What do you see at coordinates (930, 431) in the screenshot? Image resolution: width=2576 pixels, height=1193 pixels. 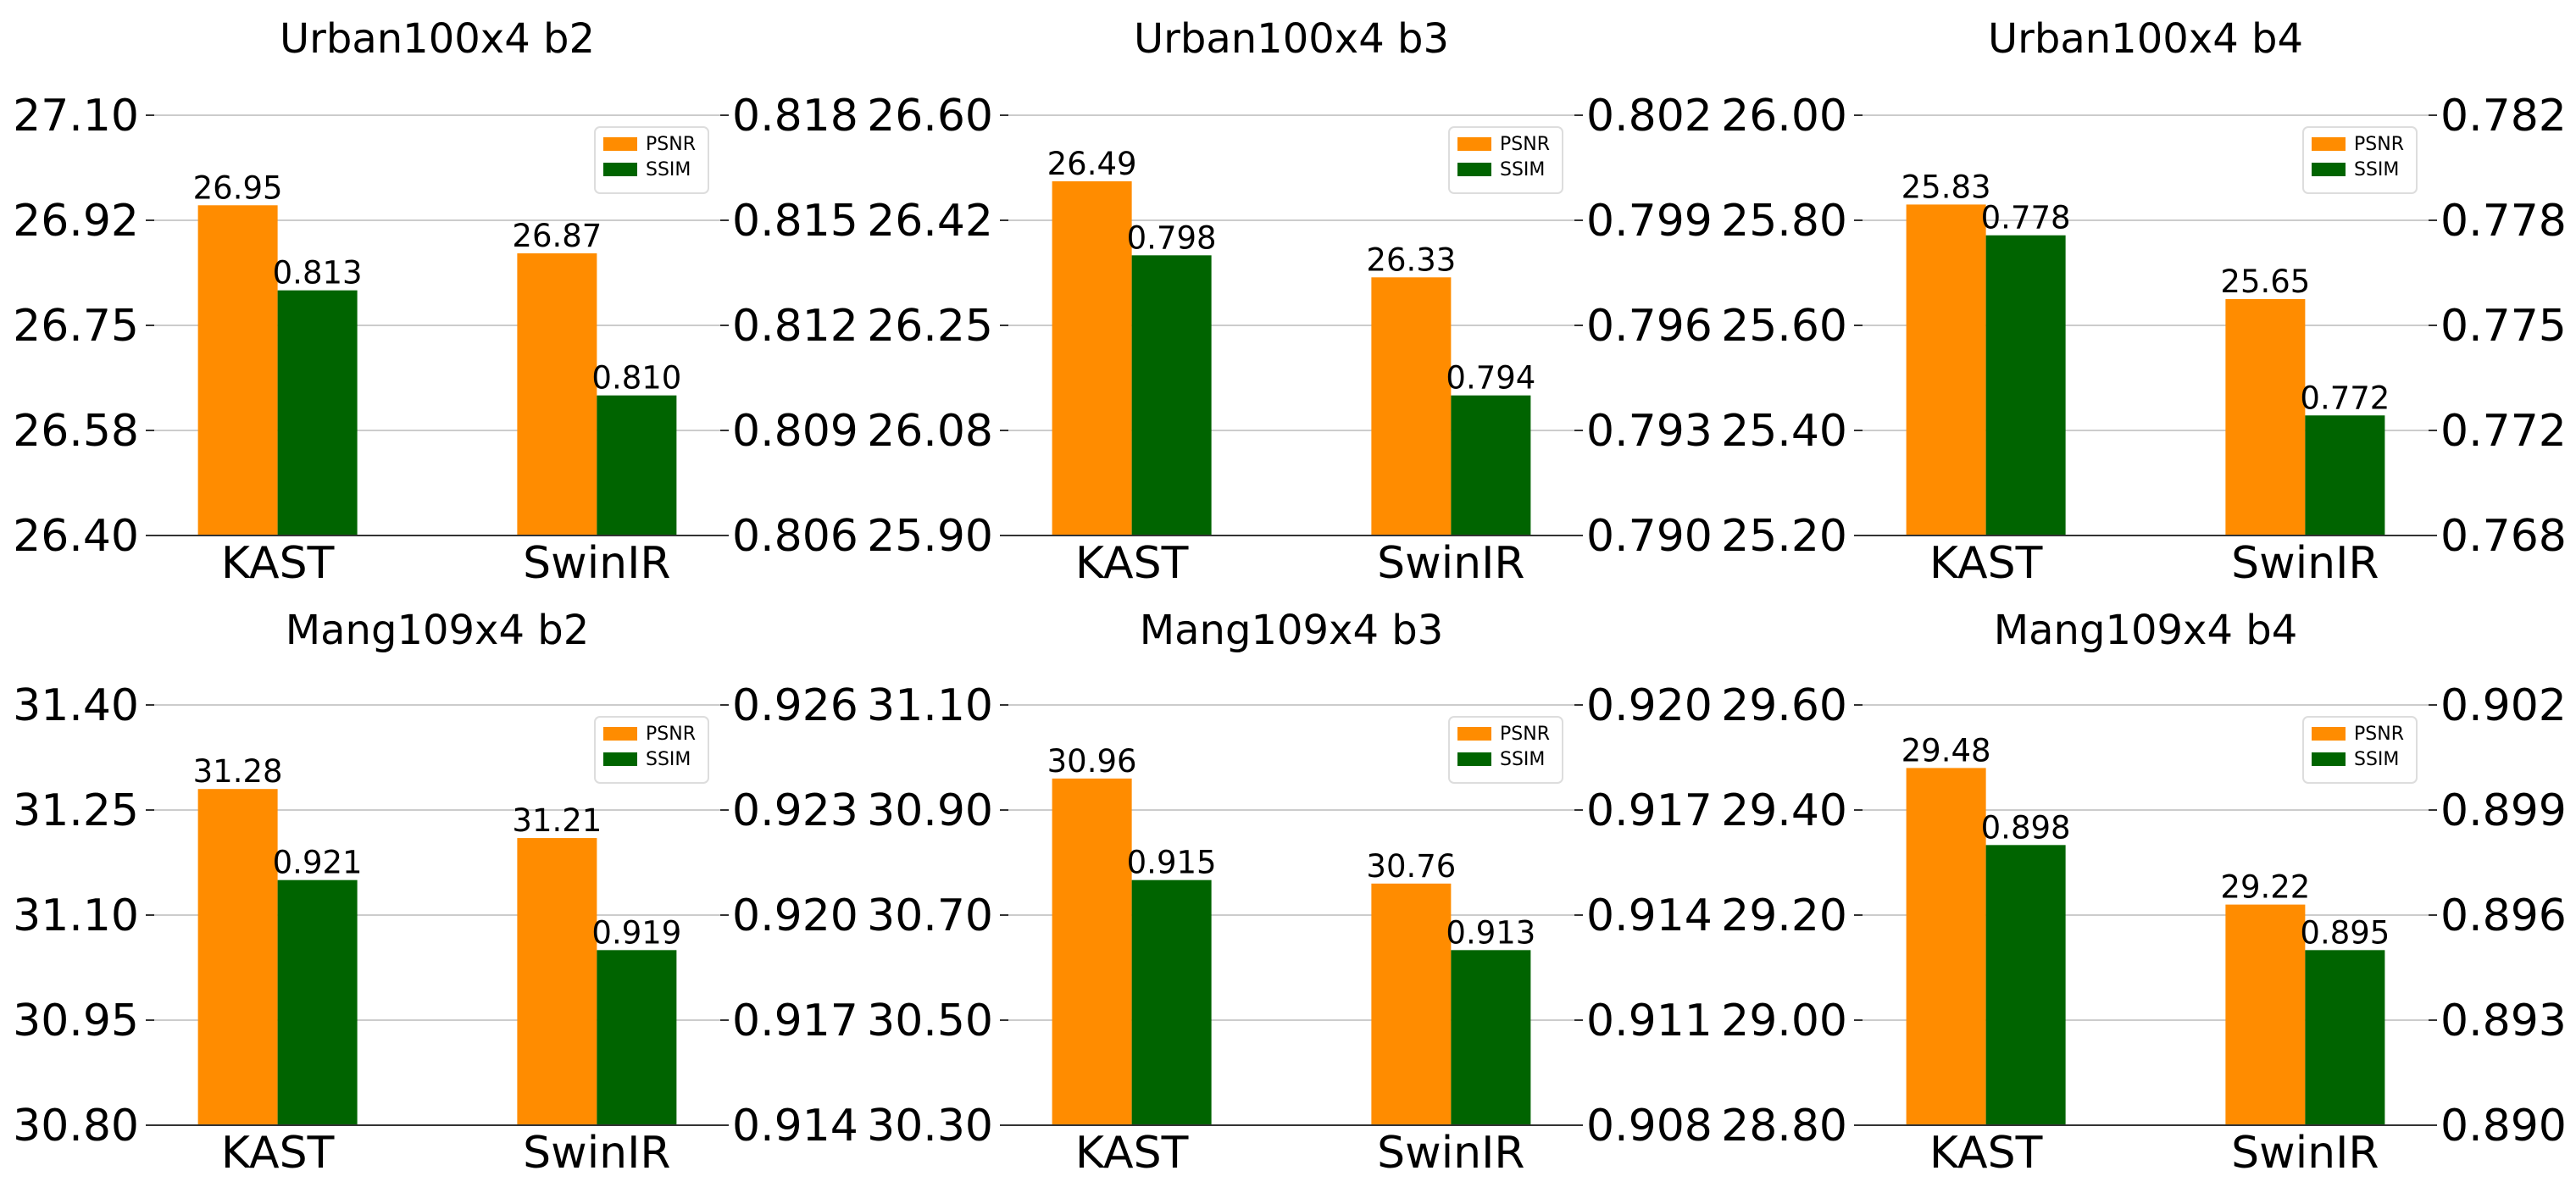 I see `left-tick-label: 26.08` at bounding box center [930, 431].